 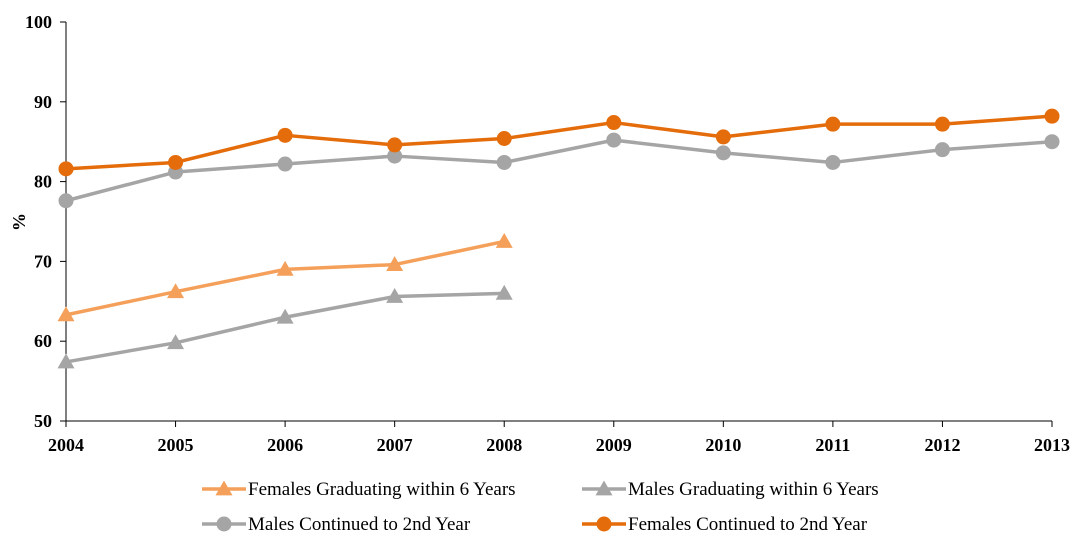 I want to click on x-tick-label: 2013, so click(x=1052, y=445).